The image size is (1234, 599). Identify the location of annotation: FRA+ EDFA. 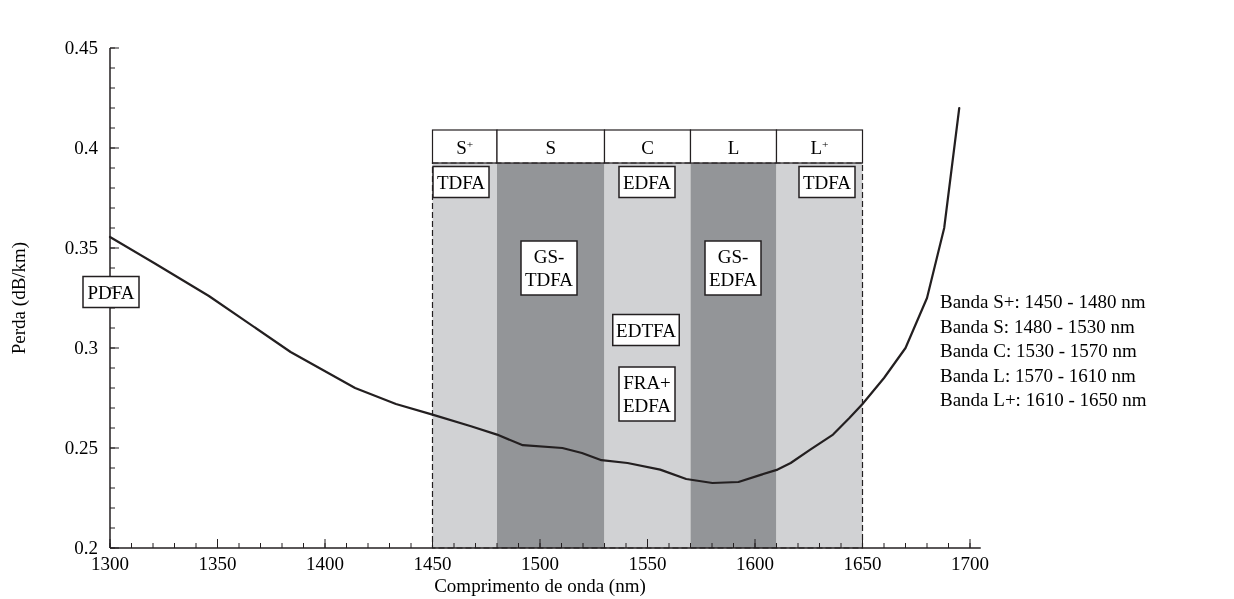
(647, 394).